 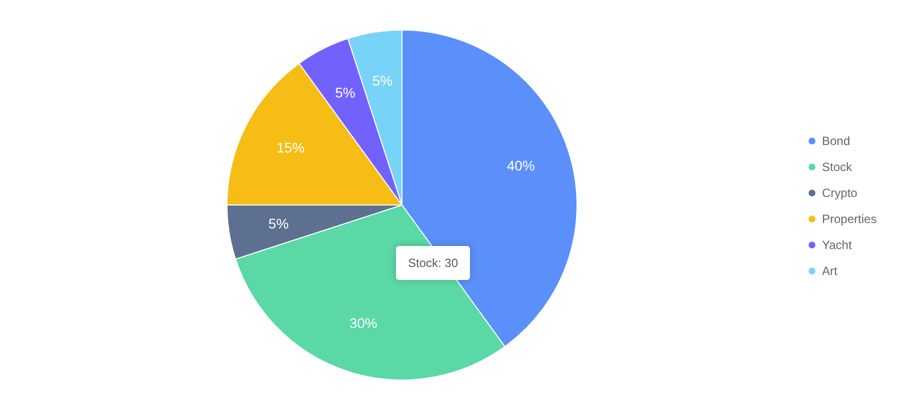 I want to click on text: Stock: 30, so click(x=433, y=263).